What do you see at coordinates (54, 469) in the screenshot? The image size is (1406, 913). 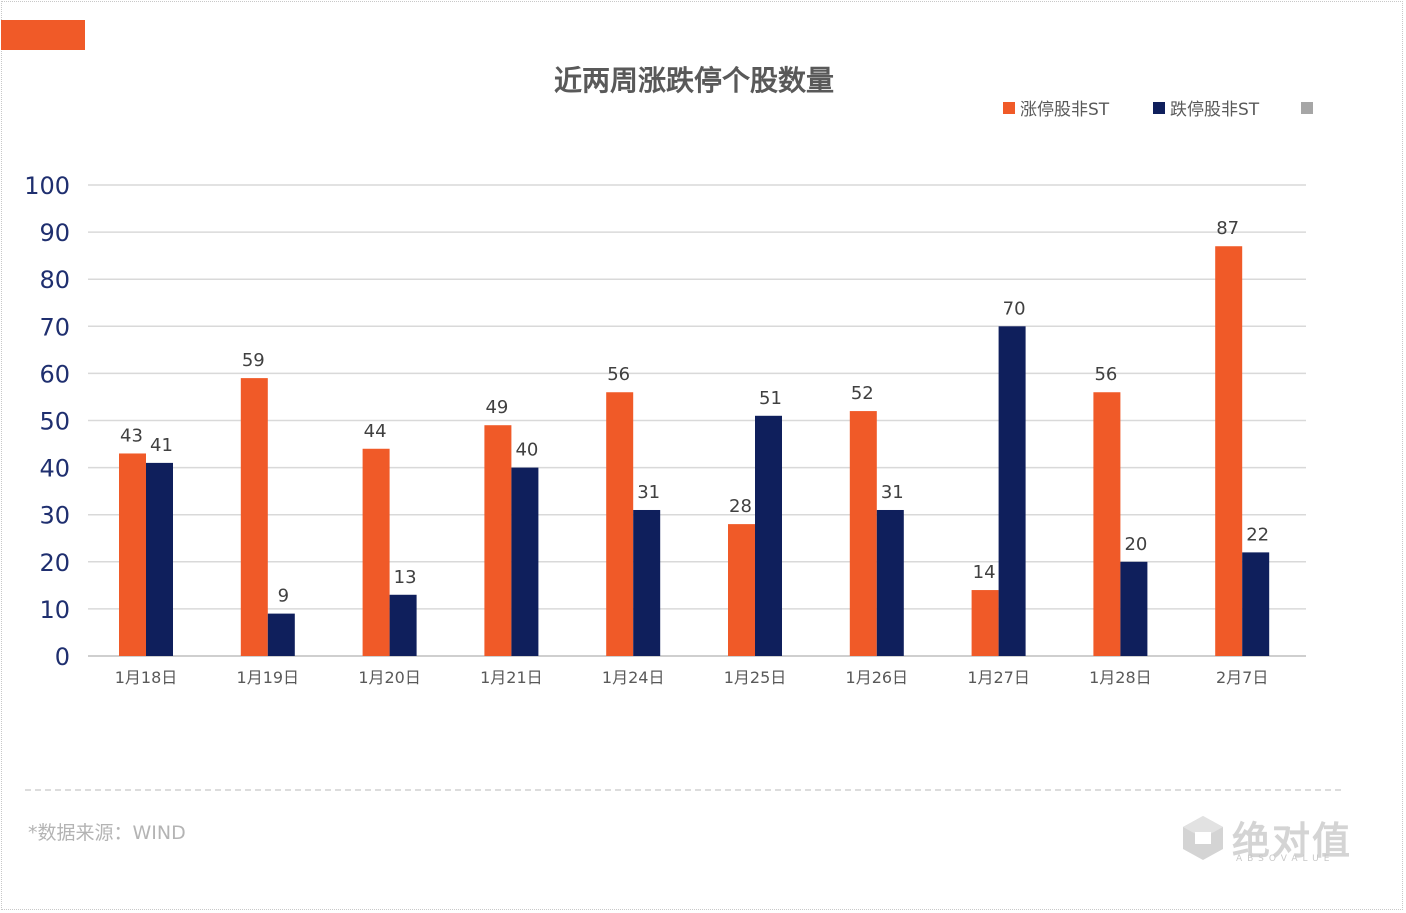 I see `y-tick-label: 40` at bounding box center [54, 469].